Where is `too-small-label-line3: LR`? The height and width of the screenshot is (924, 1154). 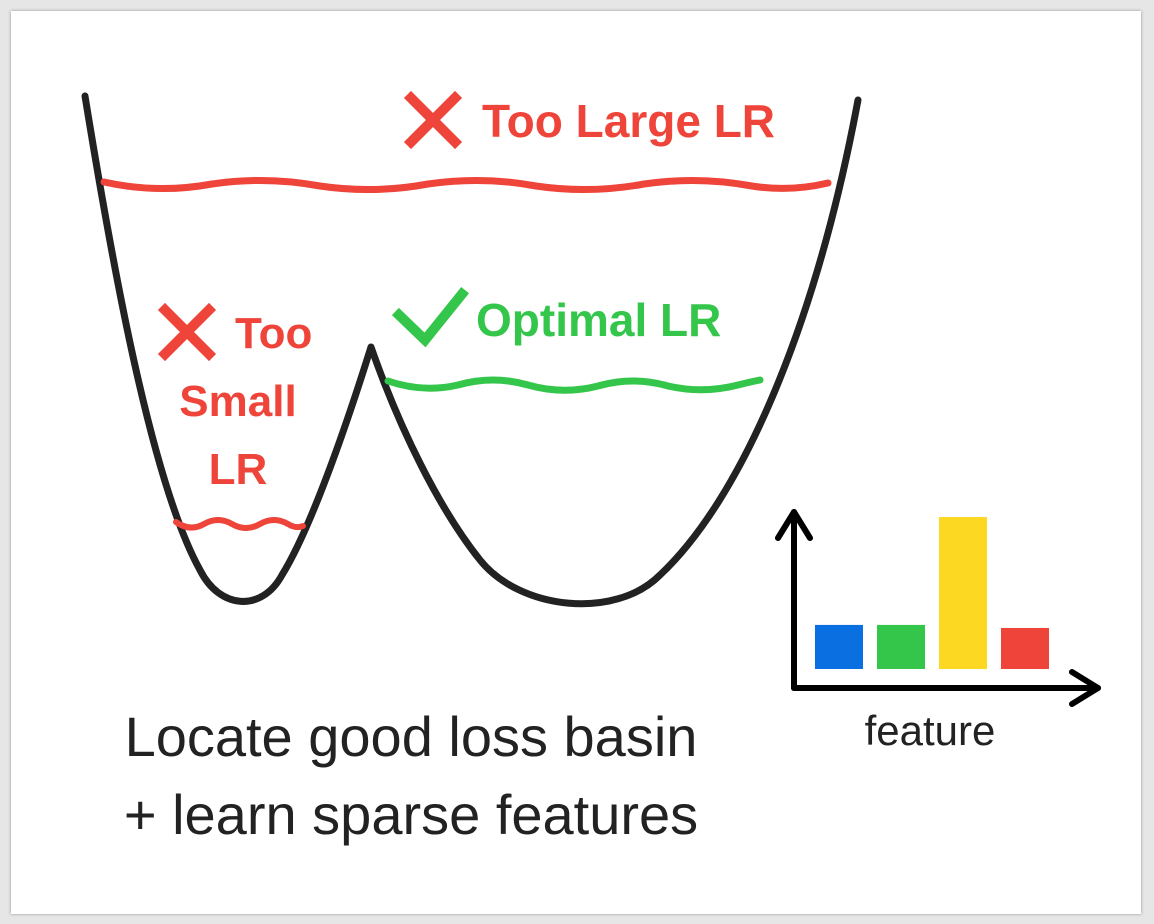
too-small-label-line3: LR is located at coordinates (238, 469).